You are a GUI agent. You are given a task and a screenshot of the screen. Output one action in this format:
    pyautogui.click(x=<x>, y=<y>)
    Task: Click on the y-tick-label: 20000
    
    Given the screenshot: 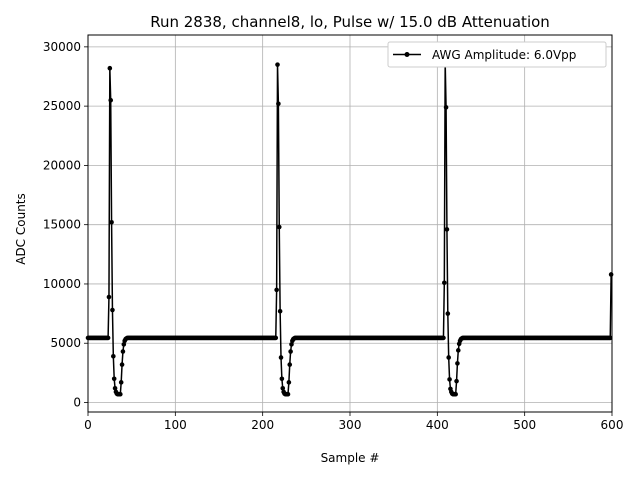 What is the action you would take?
    pyautogui.click(x=62, y=165)
    